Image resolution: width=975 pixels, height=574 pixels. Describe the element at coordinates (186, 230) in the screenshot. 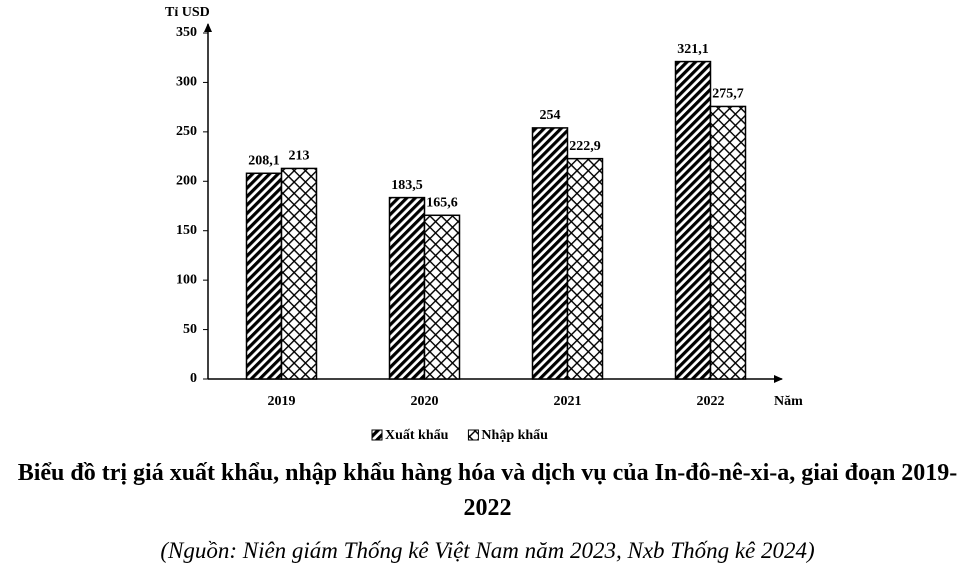

I see `y-tick-label: 150` at that location.